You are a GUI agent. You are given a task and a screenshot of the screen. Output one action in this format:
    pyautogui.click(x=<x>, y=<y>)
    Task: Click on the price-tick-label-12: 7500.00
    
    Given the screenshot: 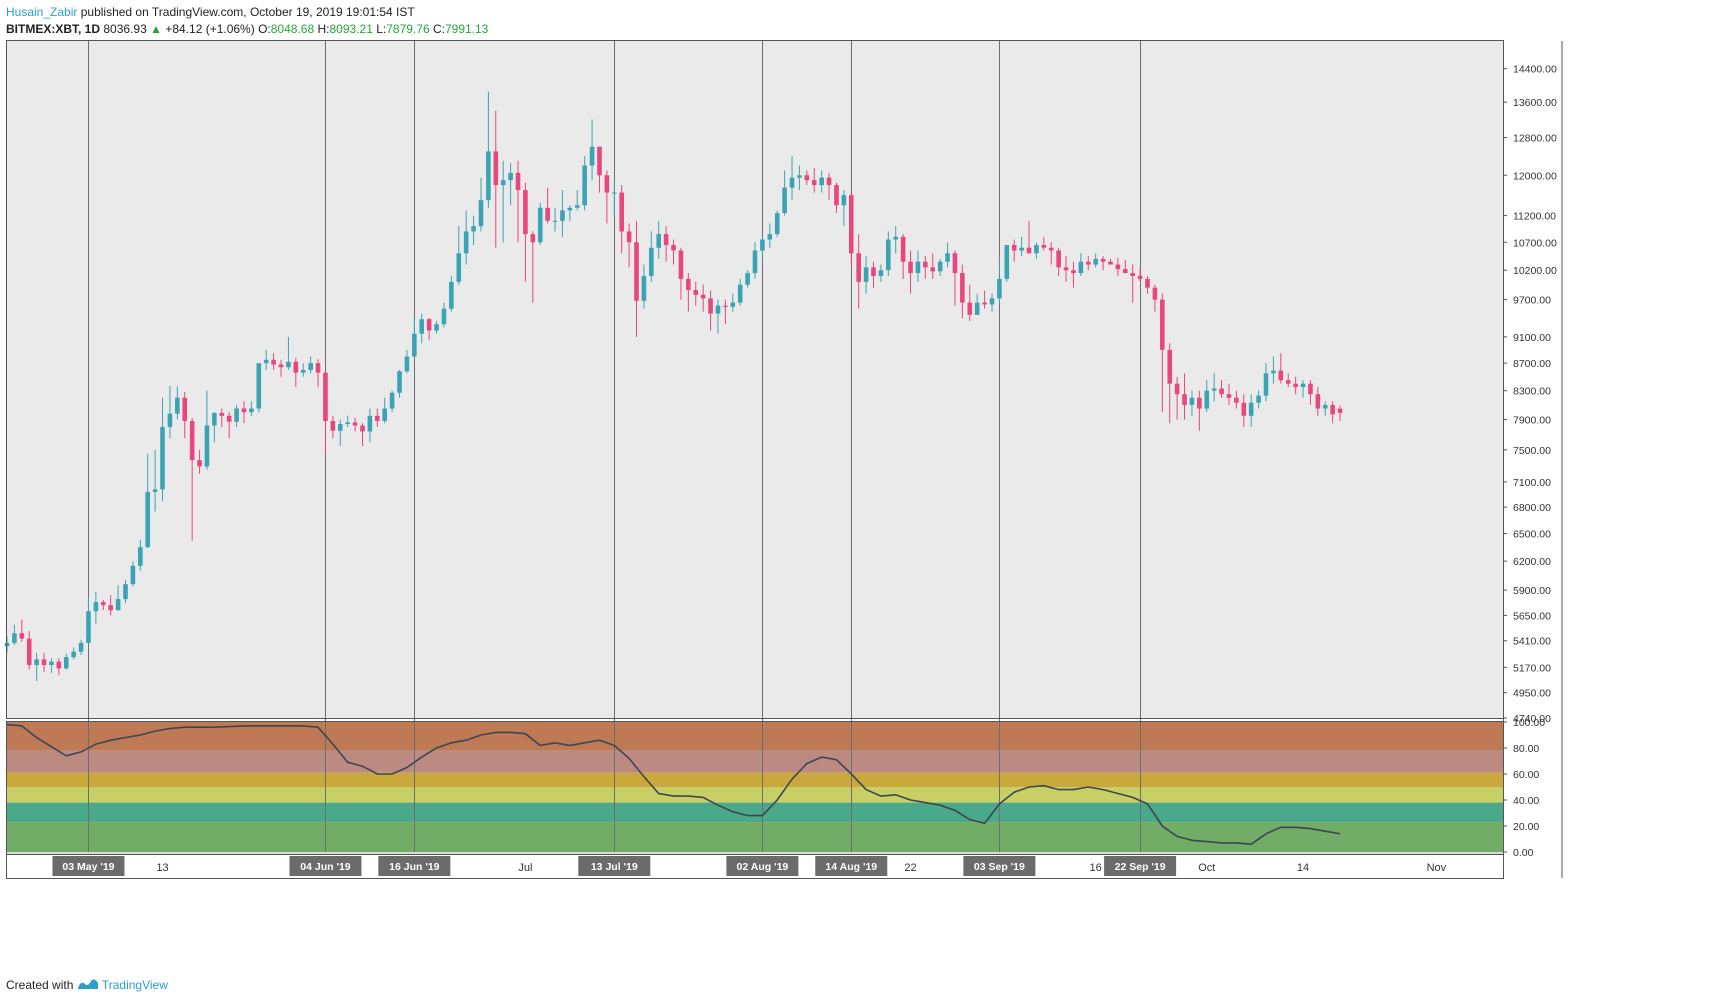 What is the action you would take?
    pyautogui.click(x=1532, y=451)
    